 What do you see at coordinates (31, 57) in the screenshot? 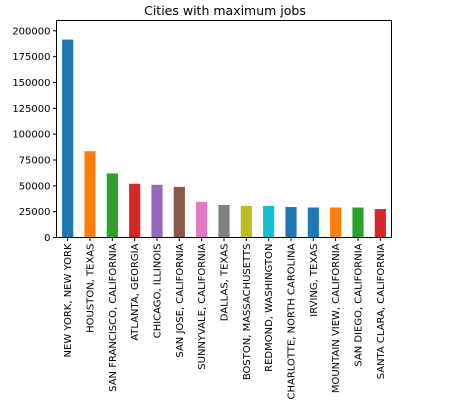
I see `y-tick-label: 175000` at bounding box center [31, 57].